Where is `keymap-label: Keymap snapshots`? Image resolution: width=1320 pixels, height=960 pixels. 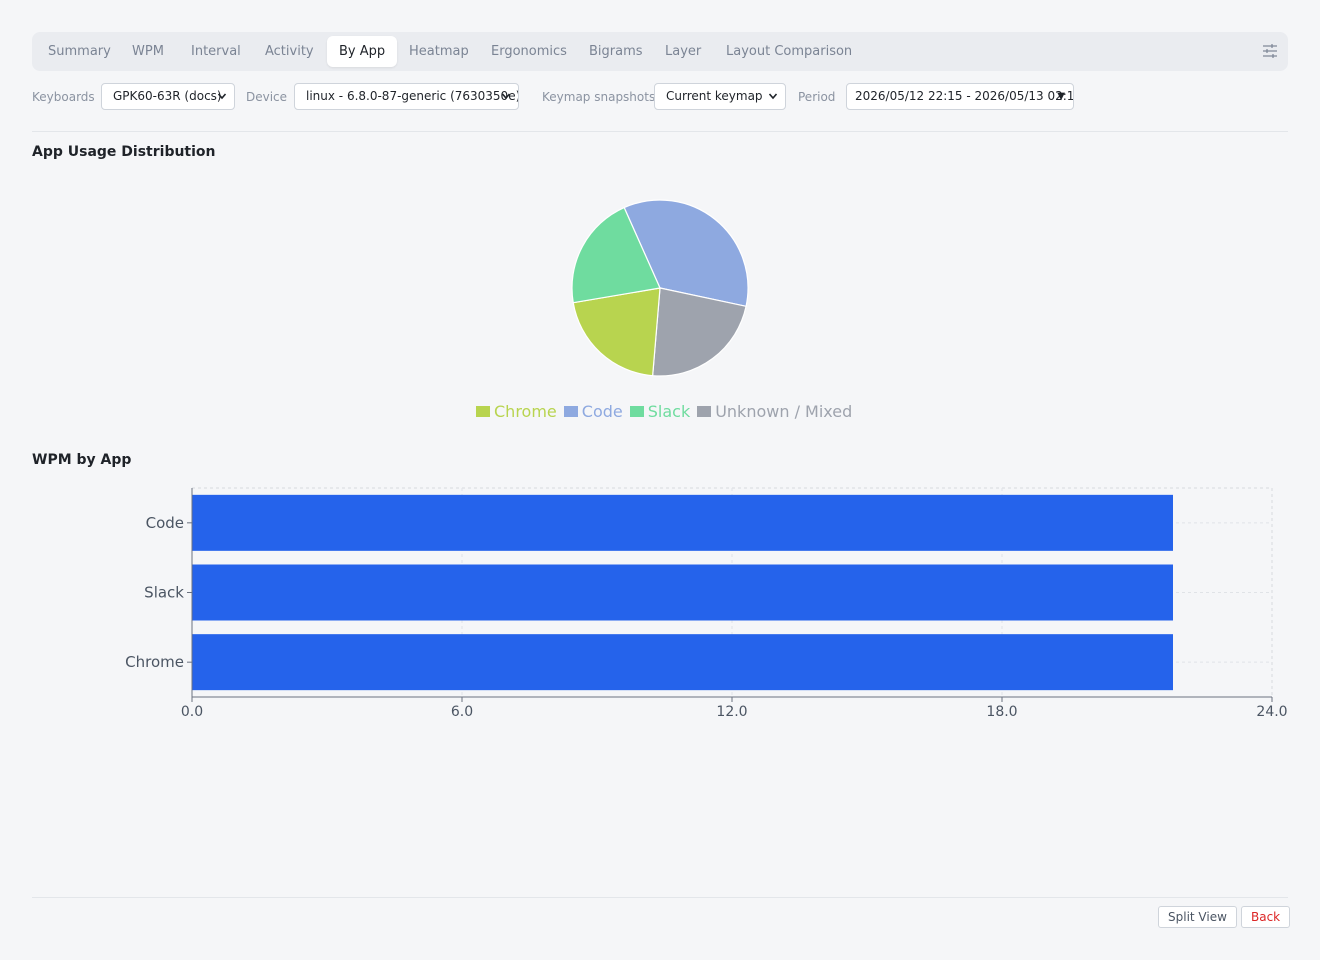
keymap-label: Keymap snapshots is located at coordinates (599, 97).